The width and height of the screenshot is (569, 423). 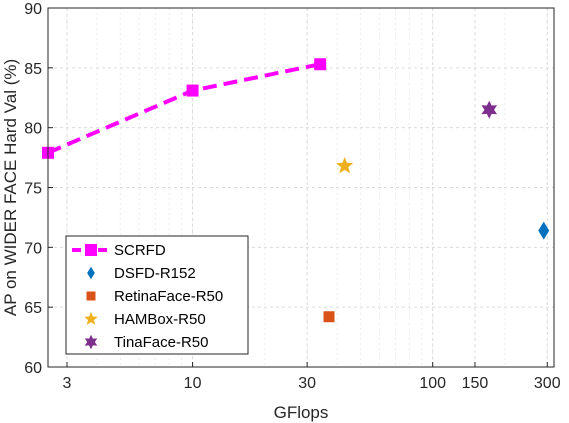 What do you see at coordinates (33, 368) in the screenshot?
I see `y-tick-label: 60` at bounding box center [33, 368].